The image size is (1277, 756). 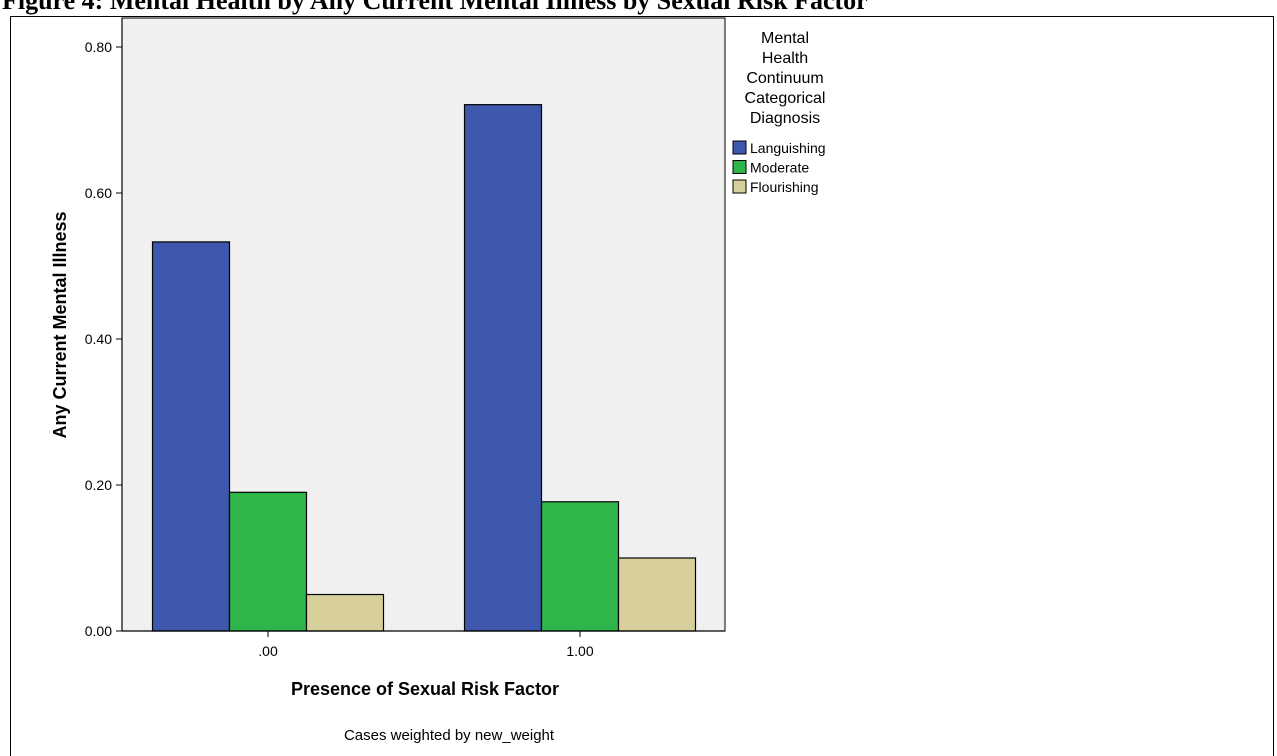 I want to click on legend-title-line: Continuum, so click(x=784, y=78).